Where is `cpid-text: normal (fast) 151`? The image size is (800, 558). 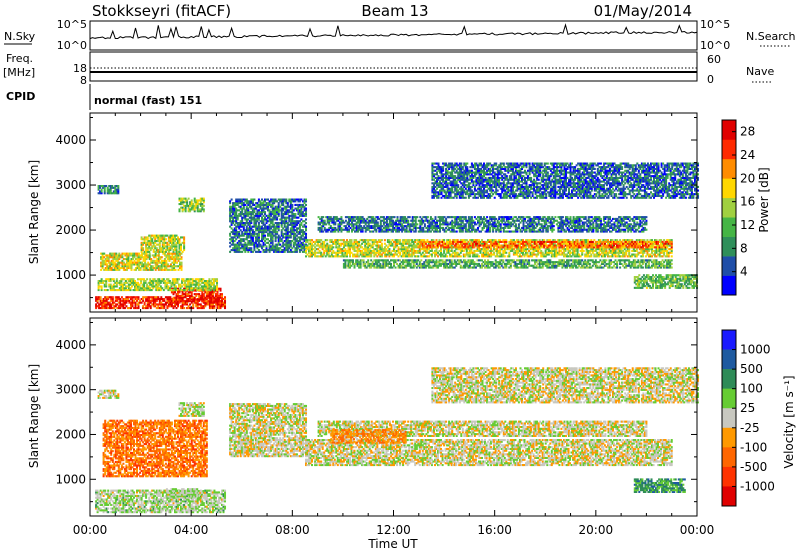 cpid-text: normal (fast) 151 is located at coordinates (148, 100).